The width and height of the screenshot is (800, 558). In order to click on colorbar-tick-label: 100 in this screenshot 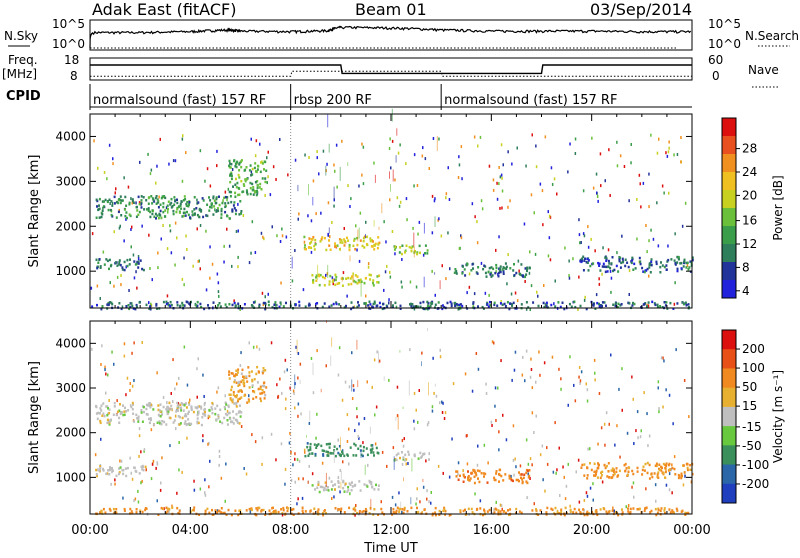, I will do `click(753, 368)`.